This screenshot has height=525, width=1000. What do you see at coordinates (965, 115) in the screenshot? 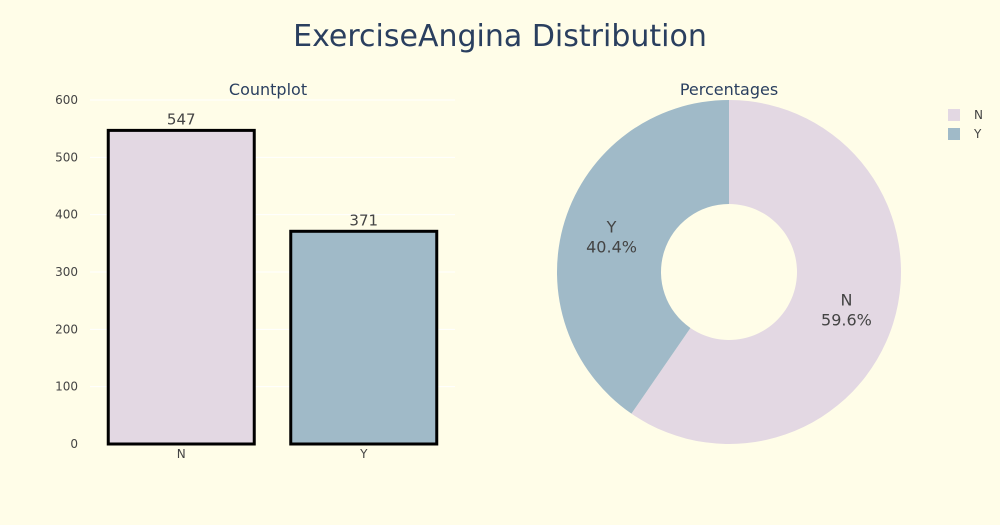
I see `legend-item-N: N` at bounding box center [965, 115].